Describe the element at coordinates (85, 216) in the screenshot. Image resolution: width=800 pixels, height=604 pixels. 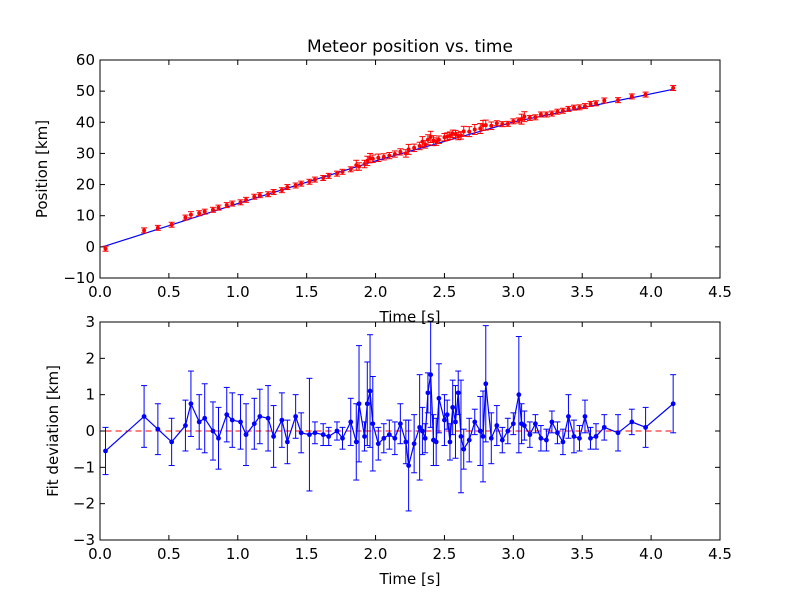
I see `position-y-tick-label: 10` at that location.